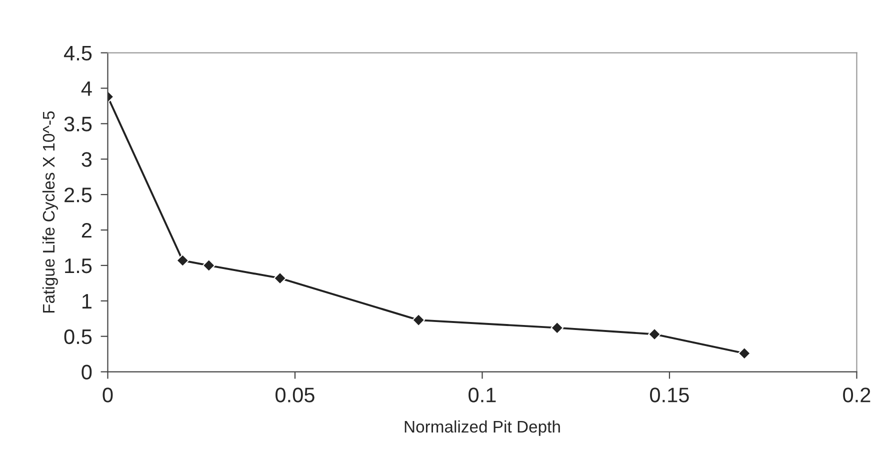 Image resolution: width=876 pixels, height=459 pixels. I want to click on y-tick-label: 3.5, so click(78, 124).